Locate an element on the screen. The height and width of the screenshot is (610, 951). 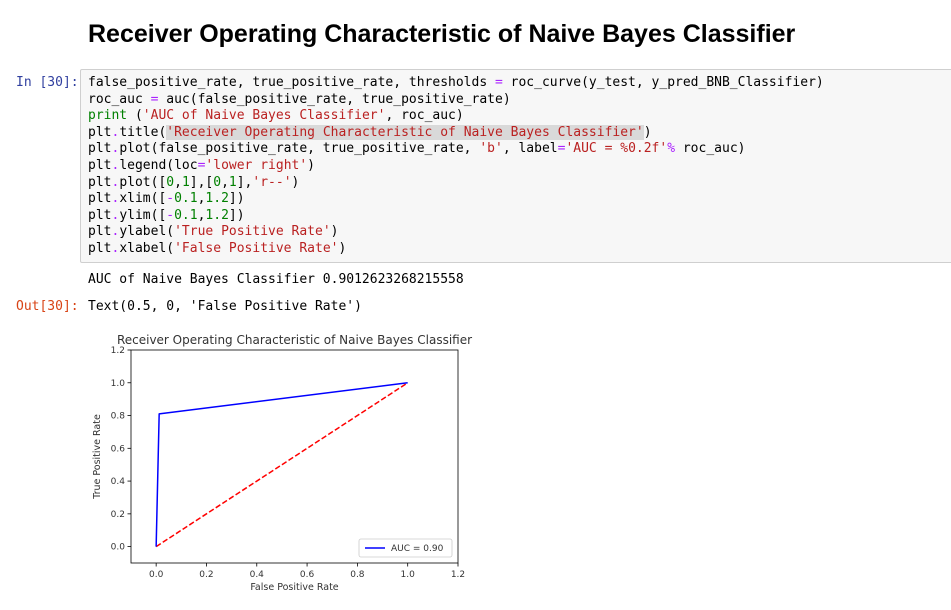
x-tick-label: 1.2 is located at coordinates (458, 575).